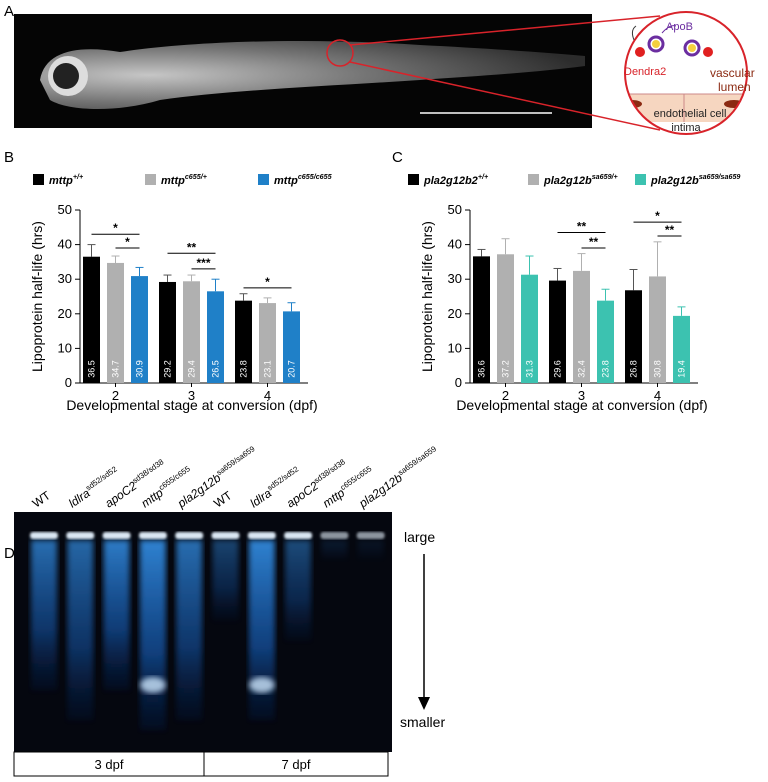 This screenshot has height=782, width=768. I want to click on y-axis-label: Lipoprotein half-life (hrs), so click(427, 296).